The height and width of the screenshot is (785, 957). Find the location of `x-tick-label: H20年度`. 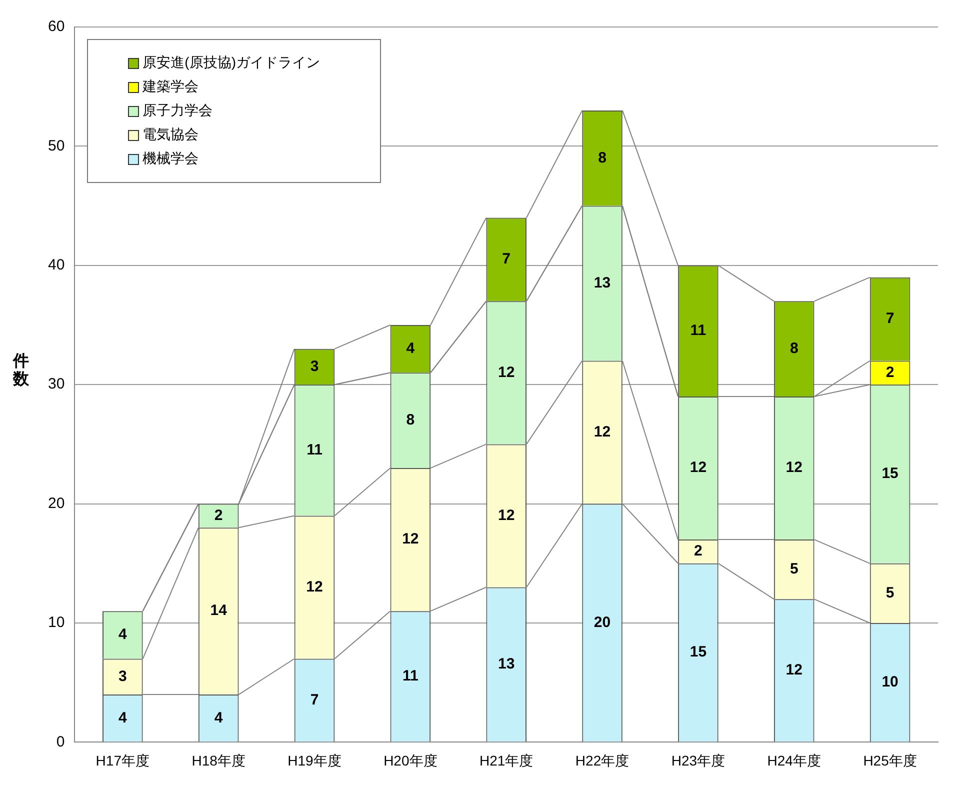

x-tick-label: H20年度 is located at coordinates (411, 760).